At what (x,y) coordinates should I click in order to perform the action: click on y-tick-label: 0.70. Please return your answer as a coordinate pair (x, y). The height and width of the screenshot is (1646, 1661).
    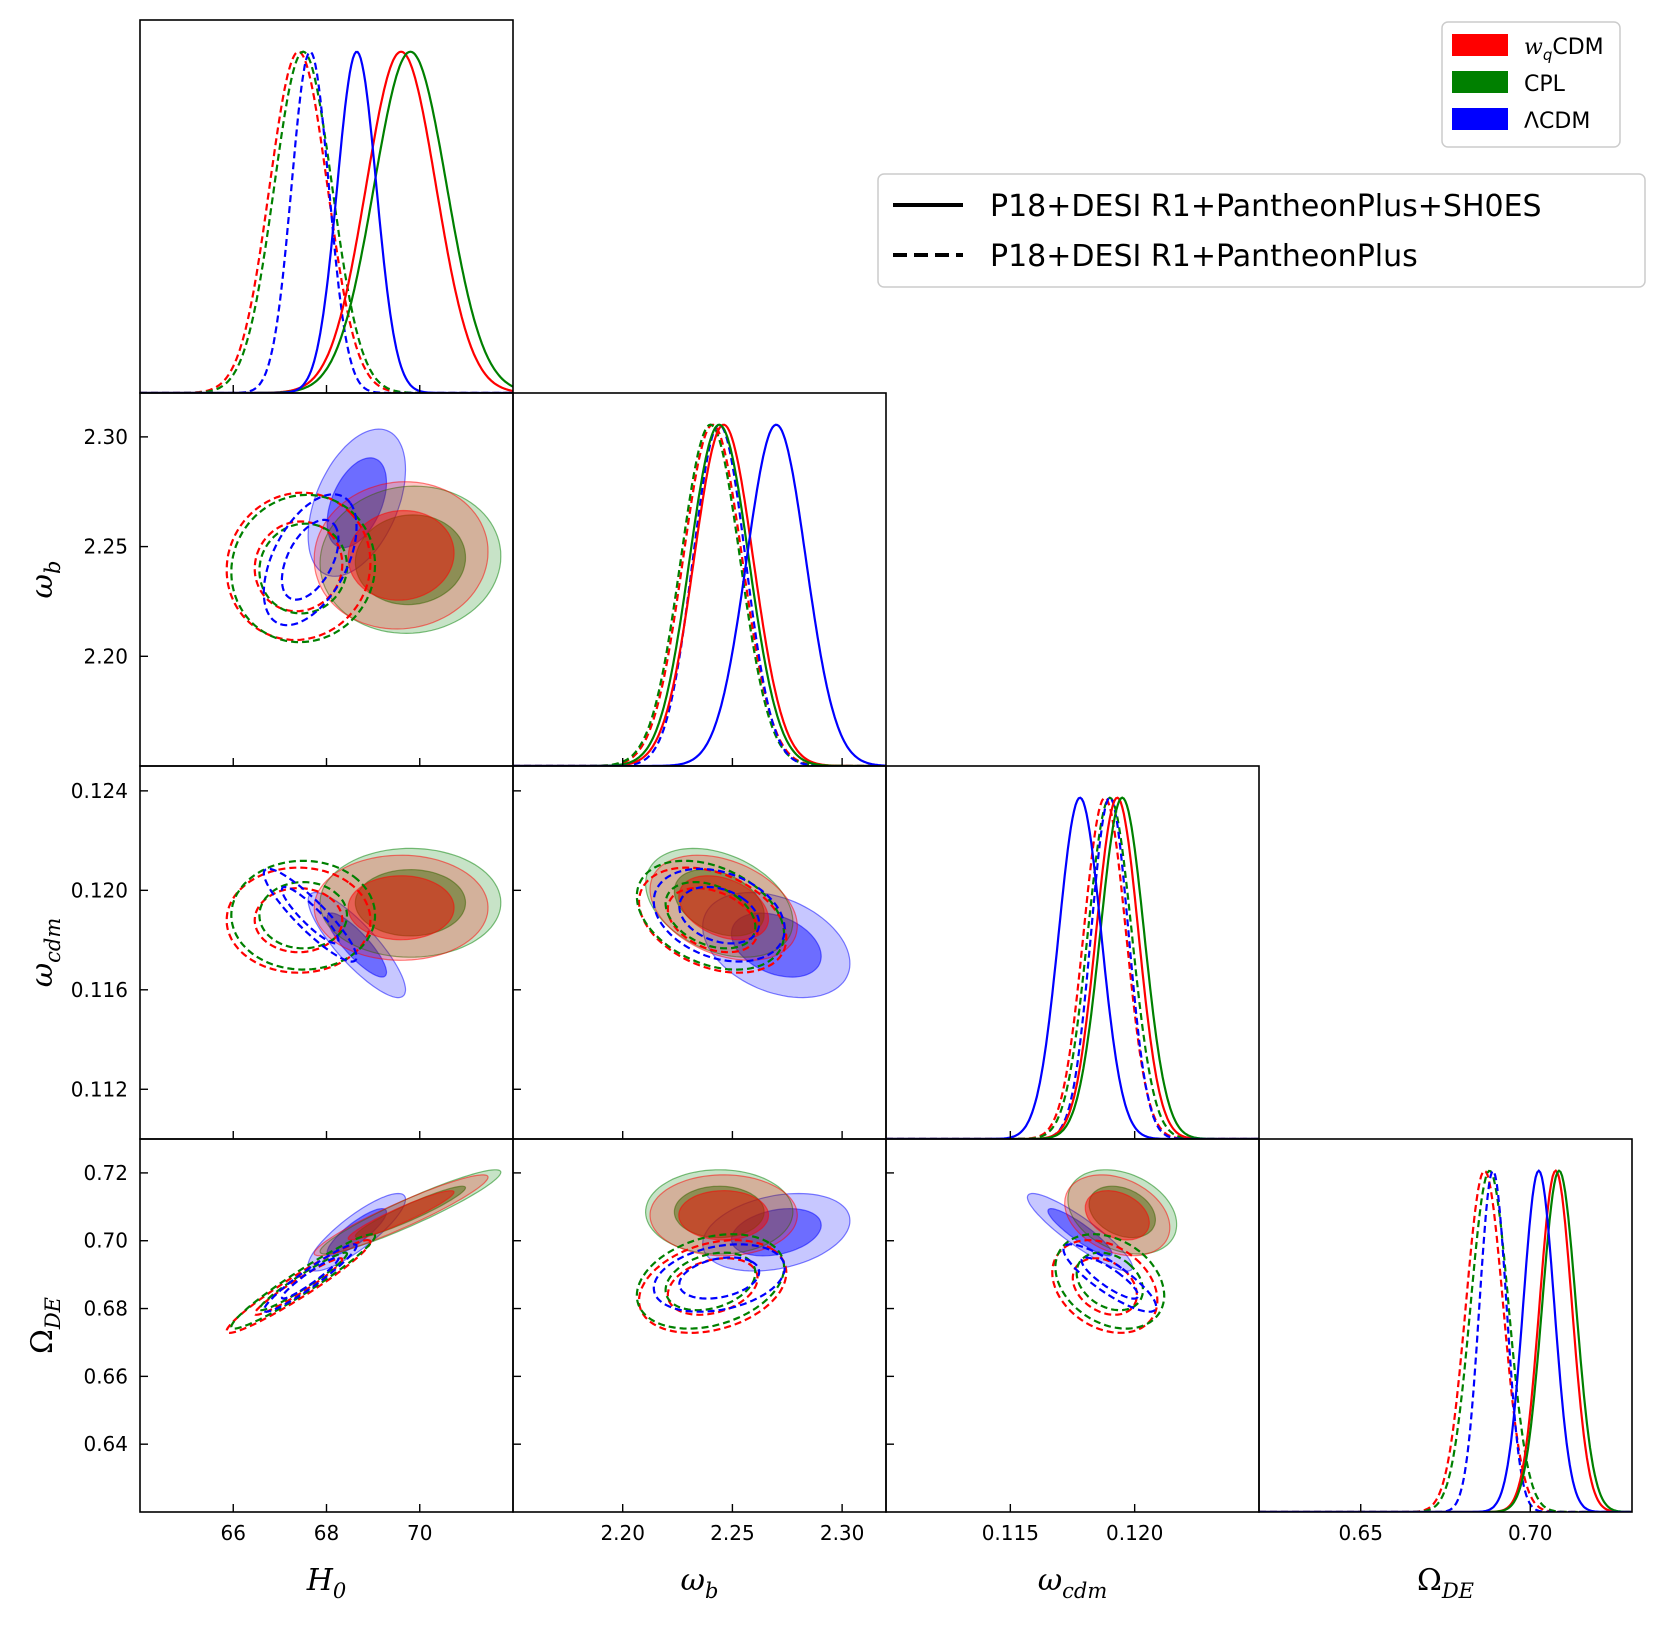
    Looking at the image, I should click on (105, 1241).